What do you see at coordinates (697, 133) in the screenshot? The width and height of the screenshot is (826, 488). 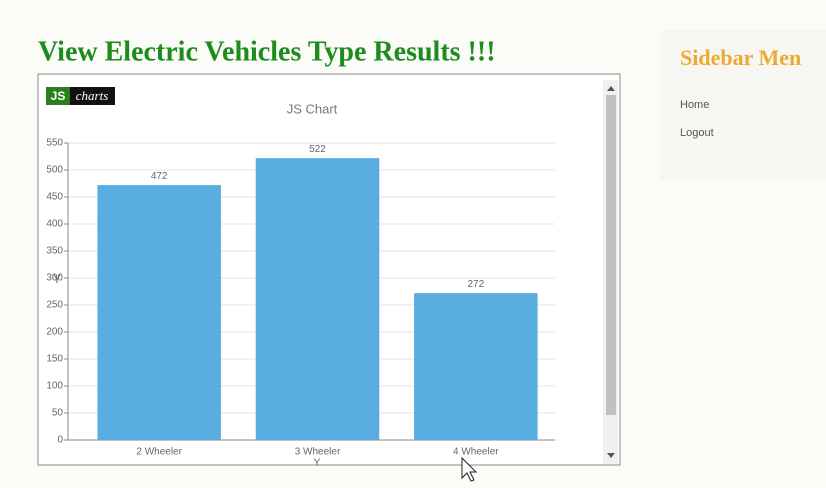 I see `sidebar-link: Logout` at bounding box center [697, 133].